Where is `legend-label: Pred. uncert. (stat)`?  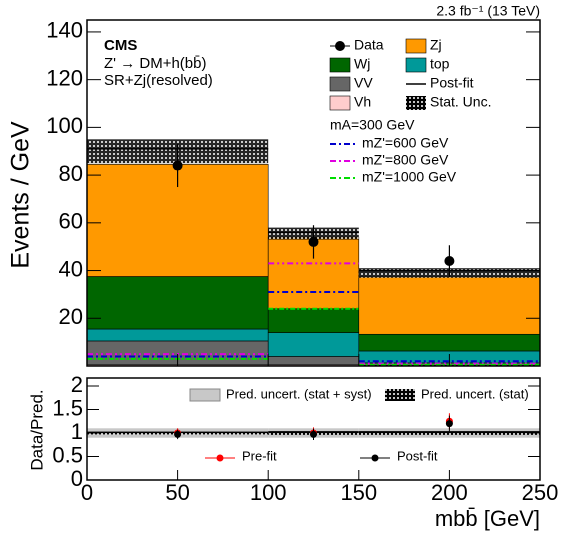
legend-label: Pred. uncert. (stat) is located at coordinates (475, 393).